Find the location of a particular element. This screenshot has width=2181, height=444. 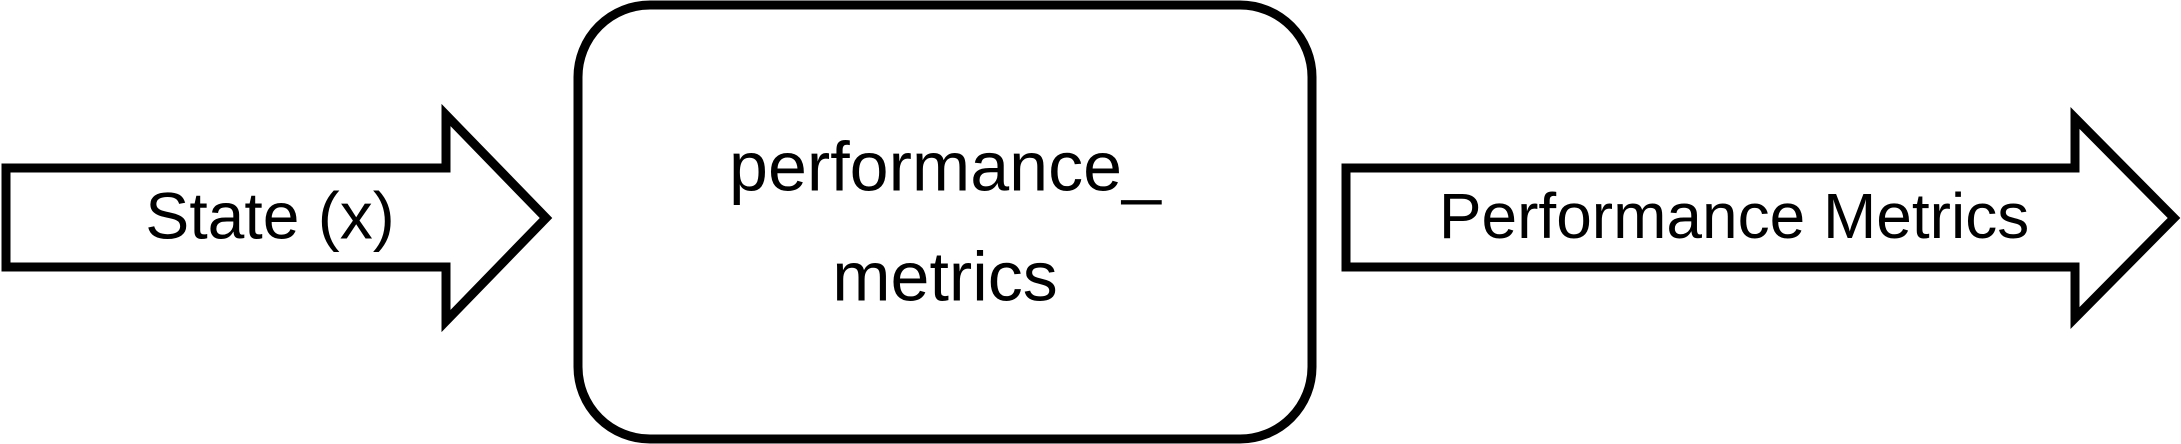

input-arrow: State (x) is located at coordinates (277, 218).